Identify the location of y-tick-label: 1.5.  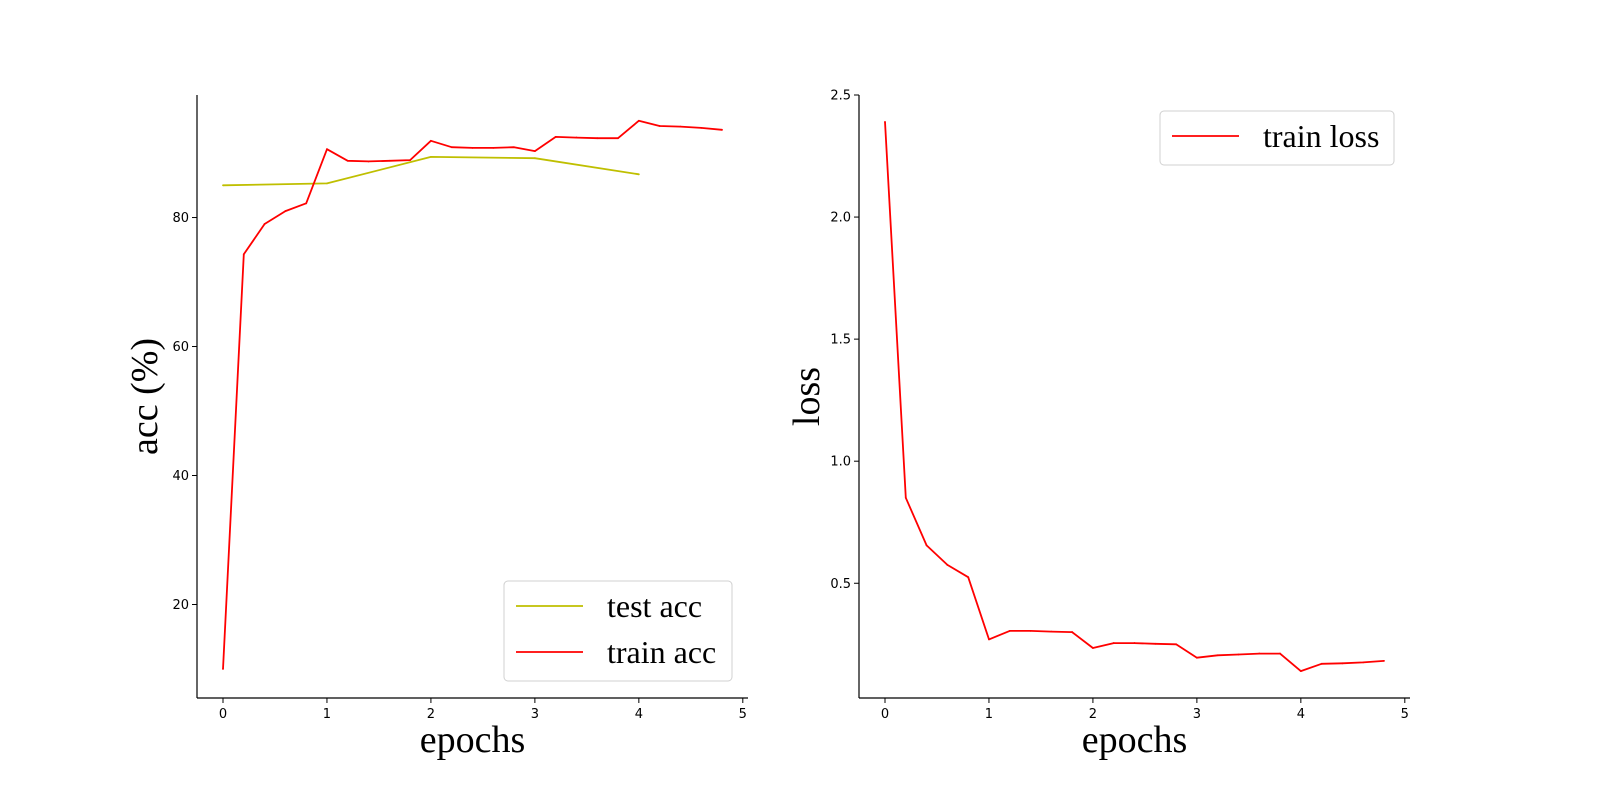
(840, 340).